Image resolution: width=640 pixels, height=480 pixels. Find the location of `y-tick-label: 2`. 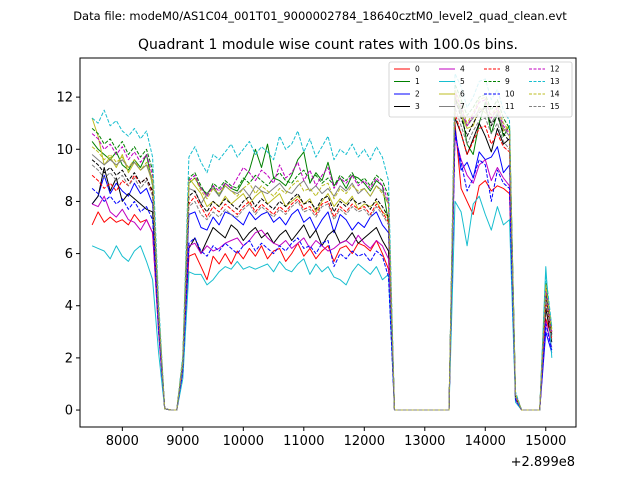

y-tick-label: 2 is located at coordinates (69, 358).